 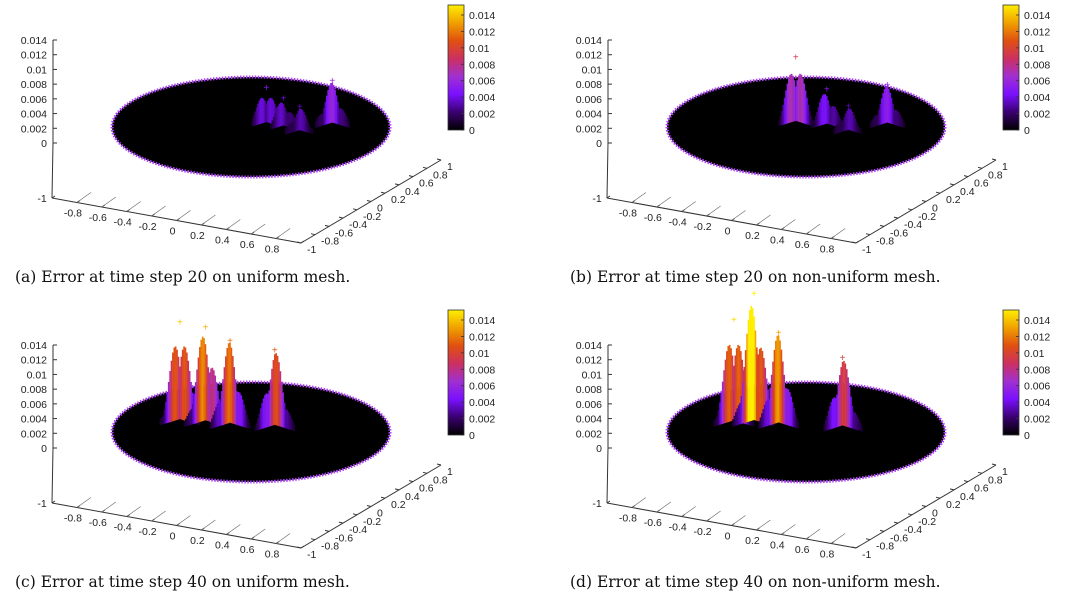 What do you see at coordinates (148, 227) in the screenshot?
I see `x-axis-tick-label: -0.2` at bounding box center [148, 227].